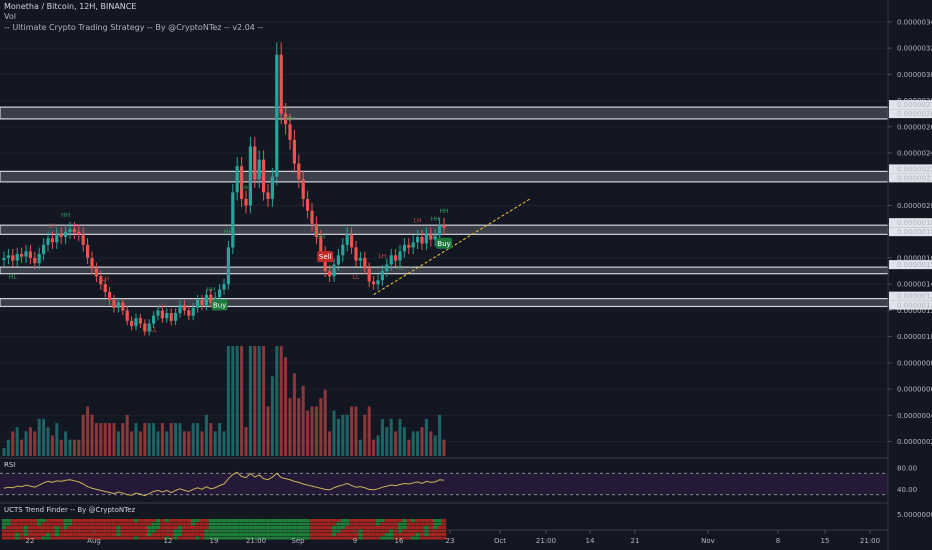  Describe the element at coordinates (325, 257) in the screenshot. I see `trade-label-box` at that location.